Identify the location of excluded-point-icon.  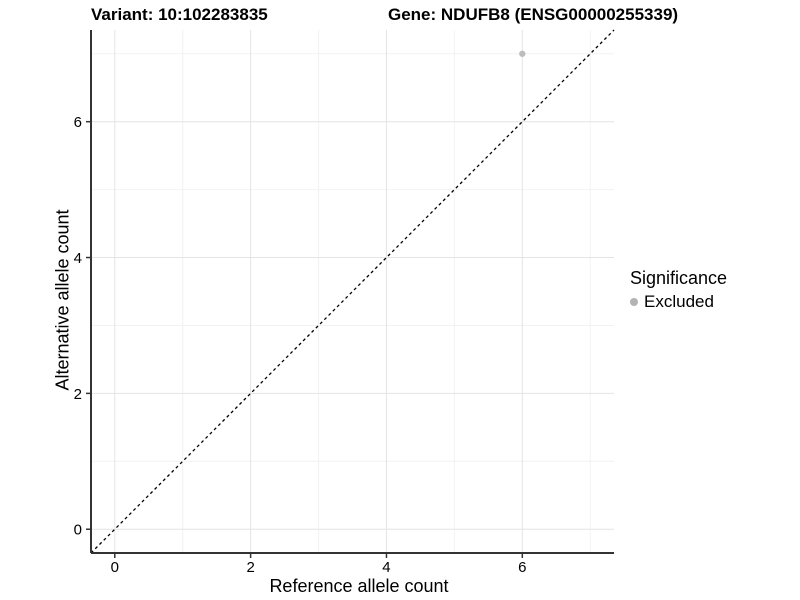
(634, 302).